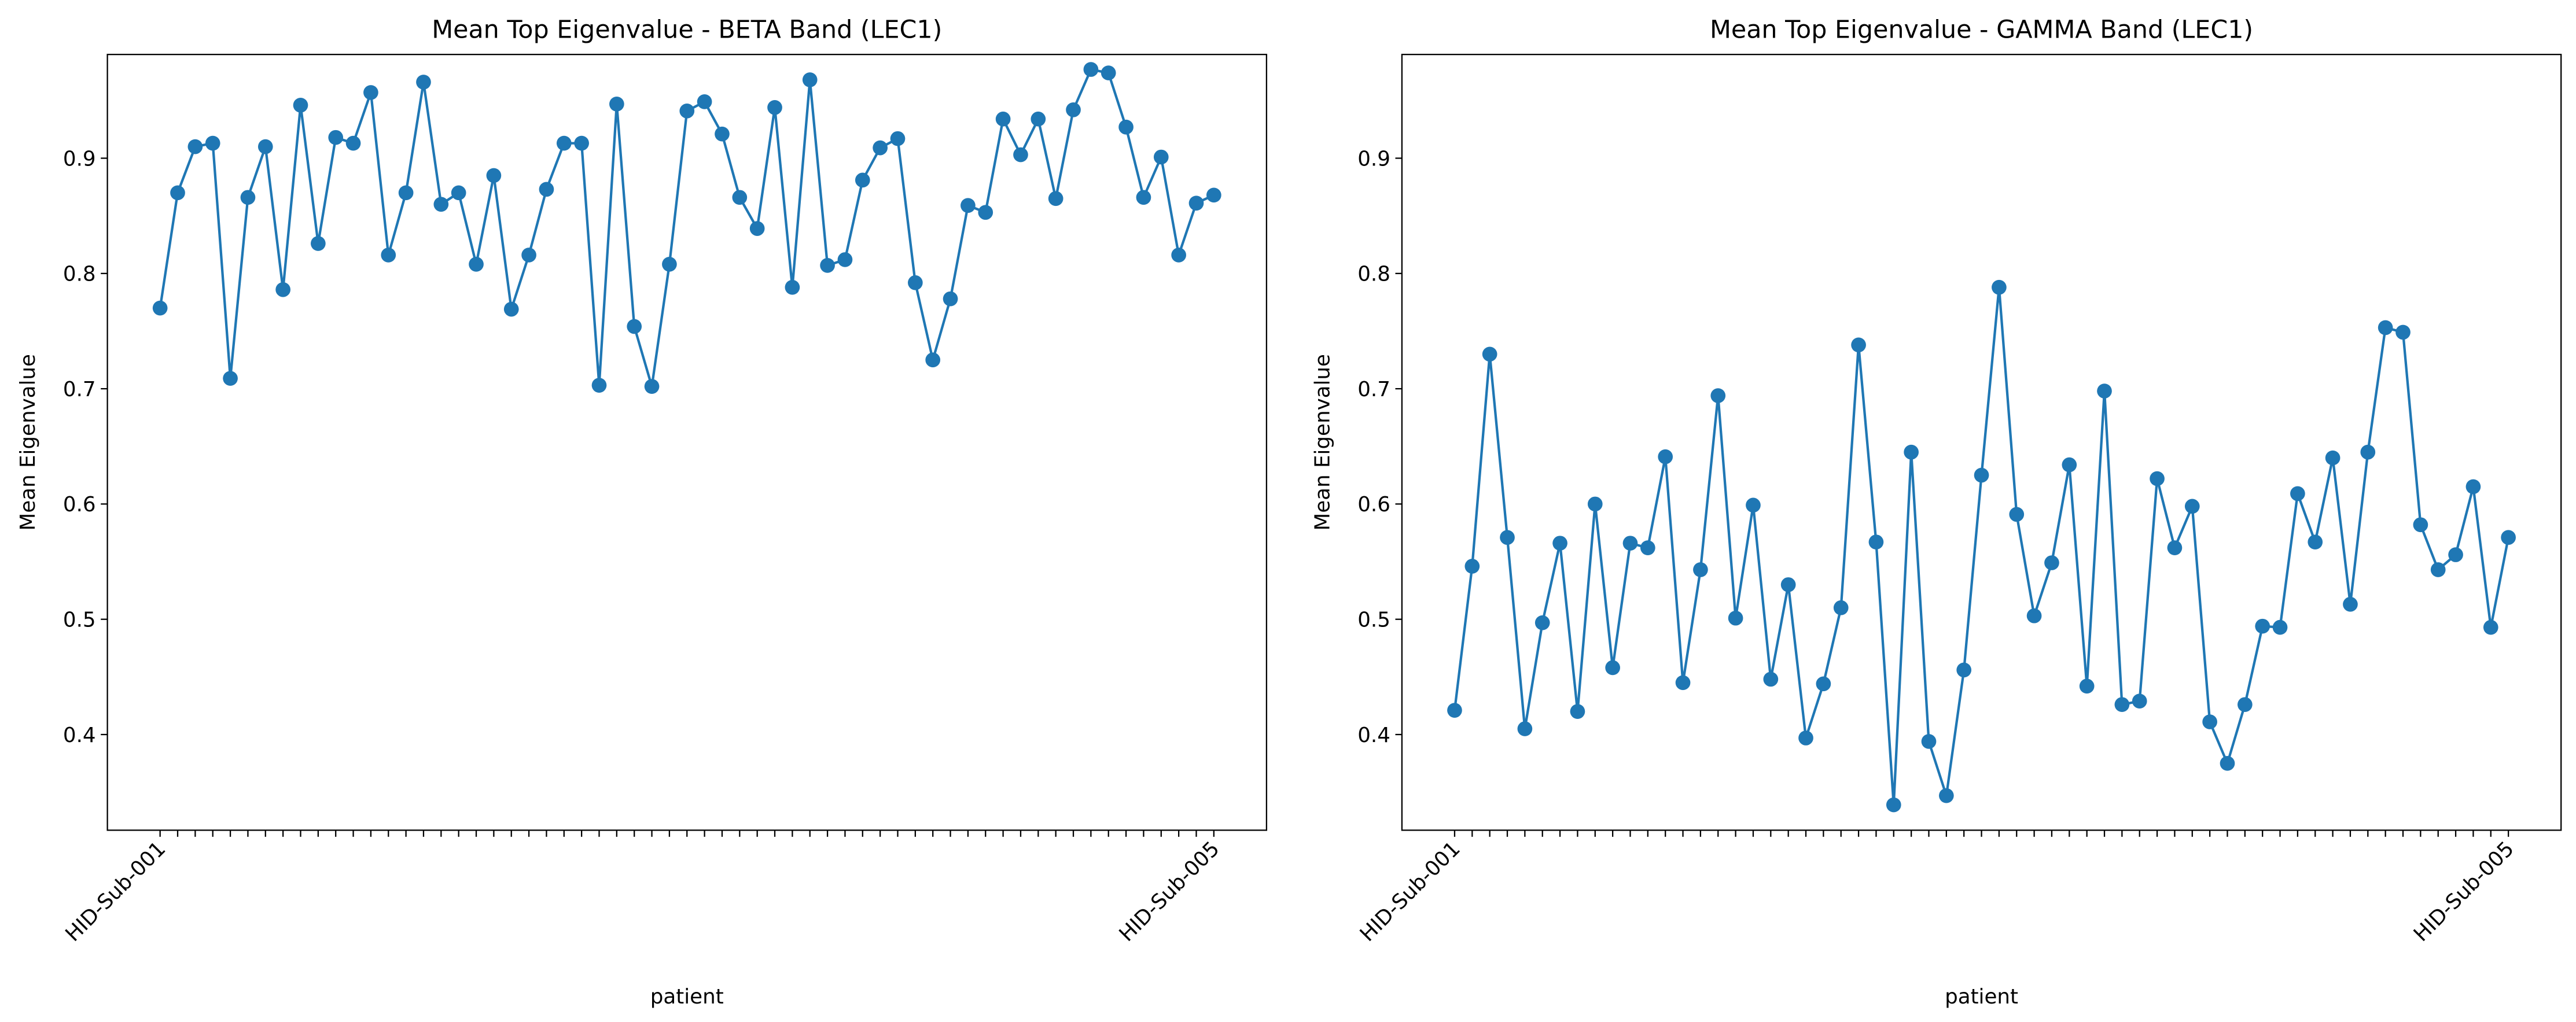  What do you see at coordinates (1373, 620) in the screenshot?
I see `y-tick-label: 0.5` at bounding box center [1373, 620].